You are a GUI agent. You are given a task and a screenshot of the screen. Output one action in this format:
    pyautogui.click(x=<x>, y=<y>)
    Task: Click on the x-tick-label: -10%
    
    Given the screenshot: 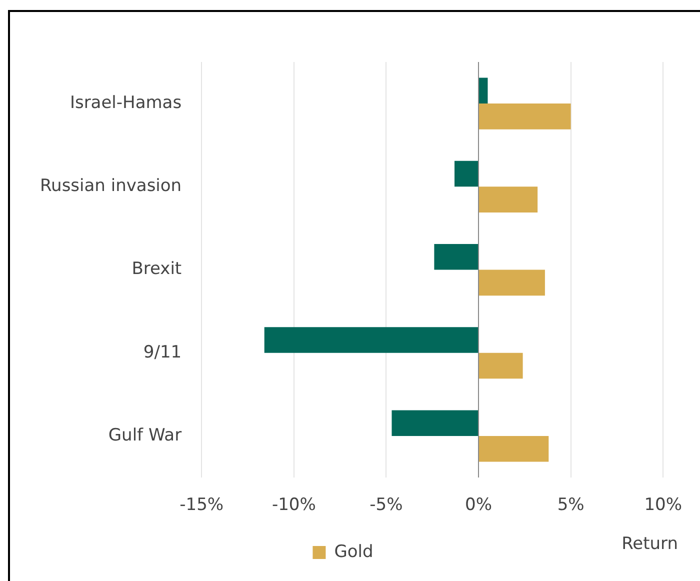 What is the action you would take?
    pyautogui.click(x=294, y=505)
    